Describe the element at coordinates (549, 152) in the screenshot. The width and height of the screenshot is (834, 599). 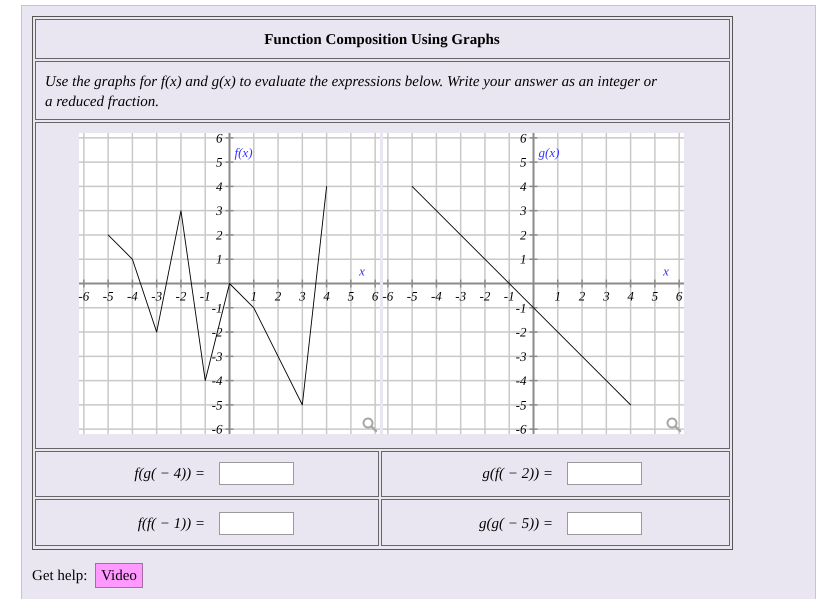
I see `y-axis-title: g(x)` at that location.